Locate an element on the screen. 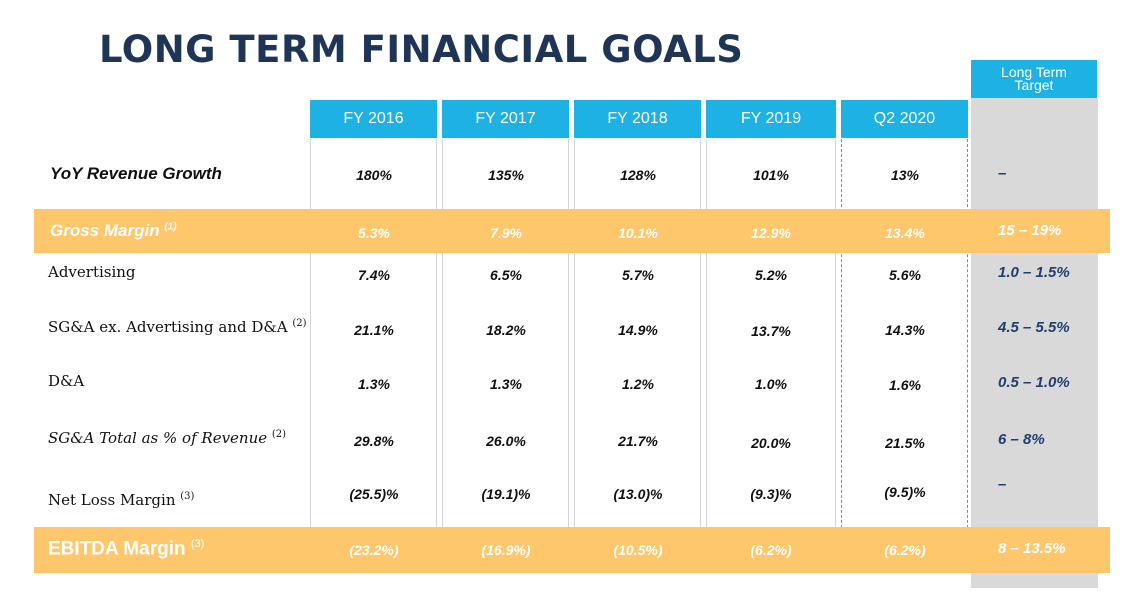  row-label-text: YoY Revenue Growth is located at coordinates (136, 173).